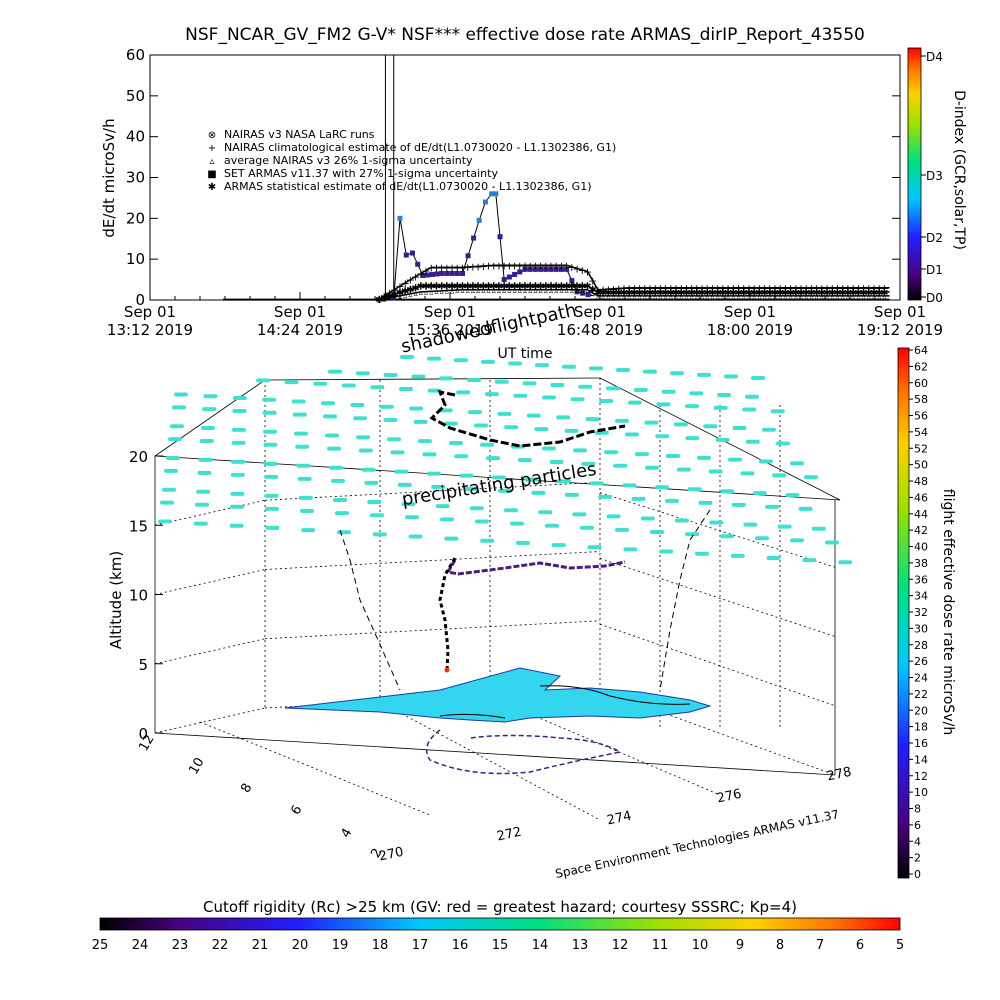 Image resolution: width=1000 pixels, height=1000 pixels. What do you see at coordinates (450, 312) in the screenshot?
I see `x-tick-label-date: Sep 01` at bounding box center [450, 312].